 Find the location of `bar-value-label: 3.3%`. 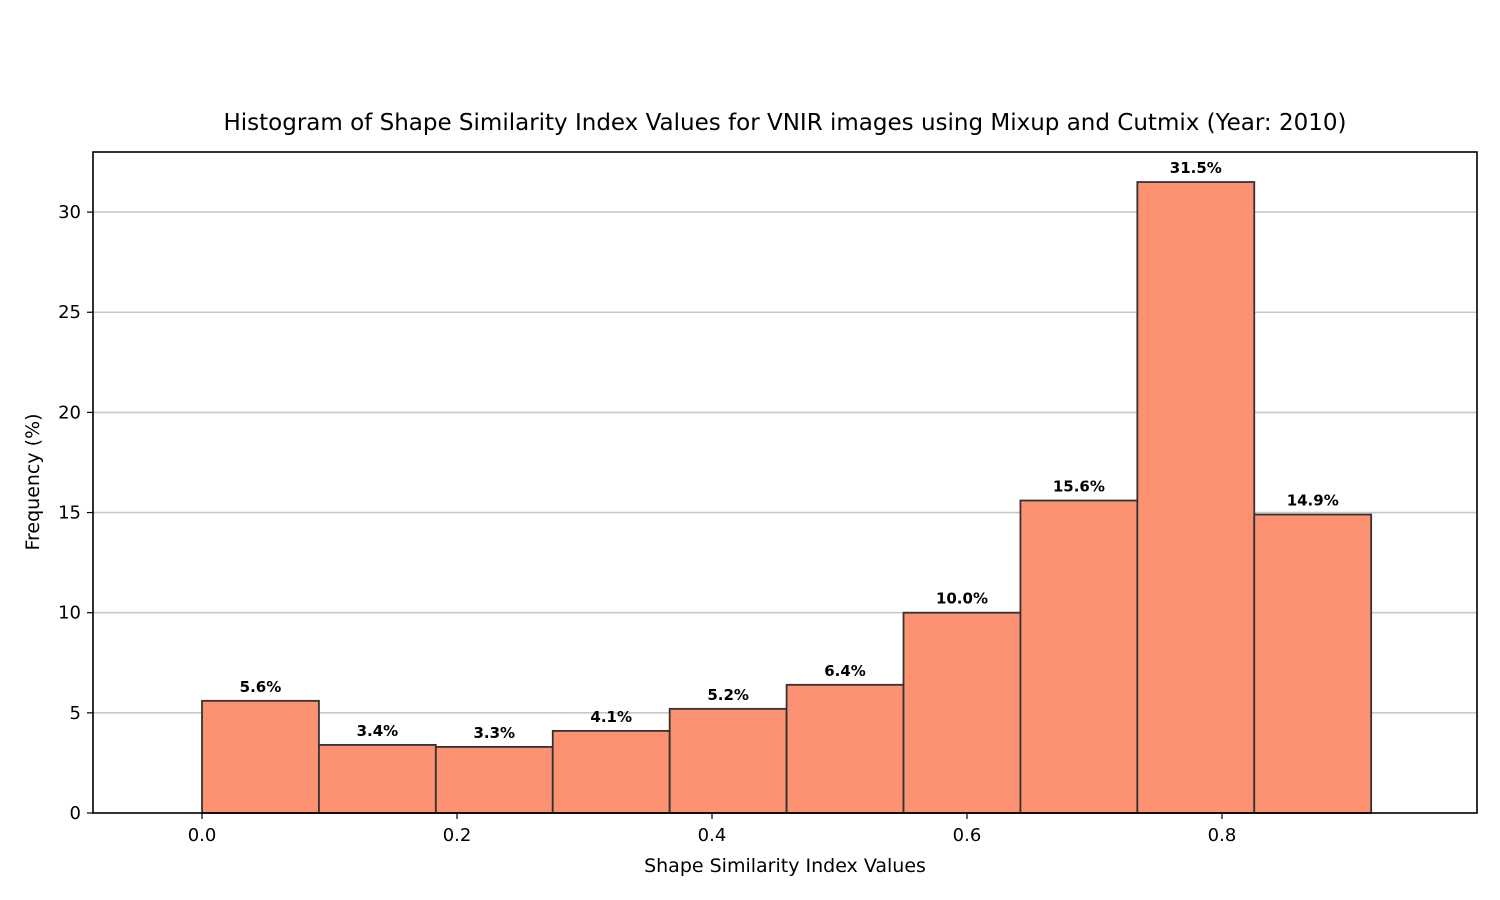

bar-value-label: 3.3% is located at coordinates (494, 733).